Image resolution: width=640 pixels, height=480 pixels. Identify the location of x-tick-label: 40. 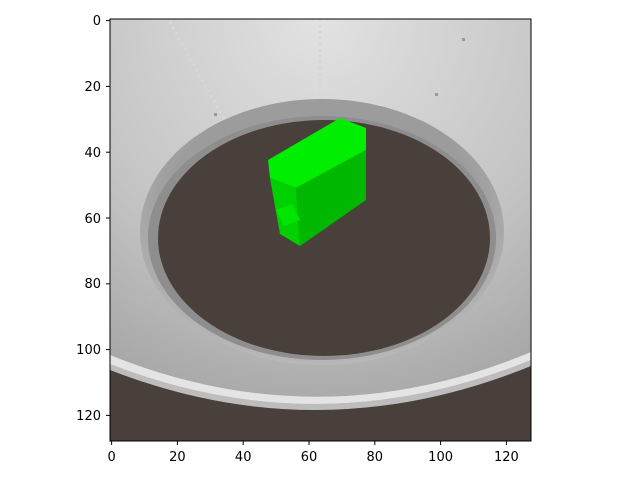
(243, 457).